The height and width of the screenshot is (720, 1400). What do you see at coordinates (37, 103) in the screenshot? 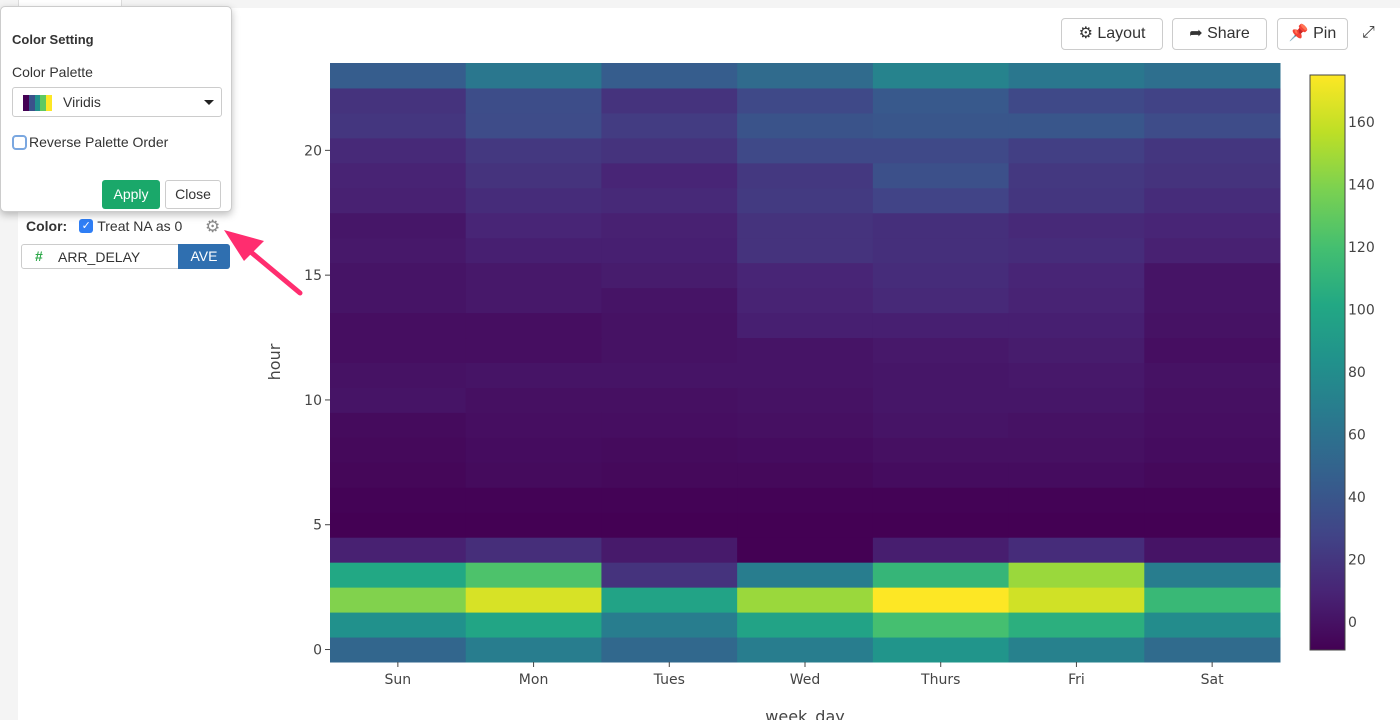
I see `viridis-swatch-icon` at bounding box center [37, 103].